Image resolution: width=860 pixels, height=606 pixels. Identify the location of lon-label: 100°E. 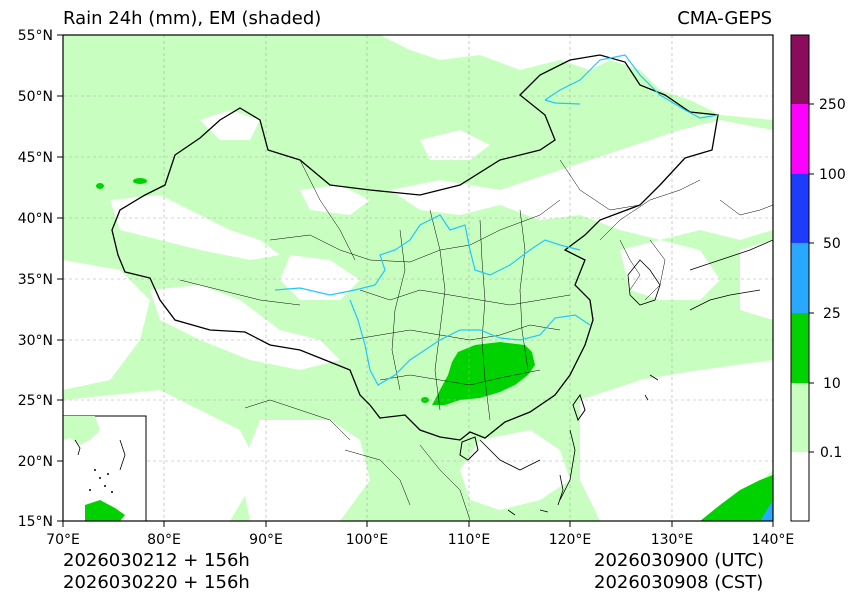
(367, 540).